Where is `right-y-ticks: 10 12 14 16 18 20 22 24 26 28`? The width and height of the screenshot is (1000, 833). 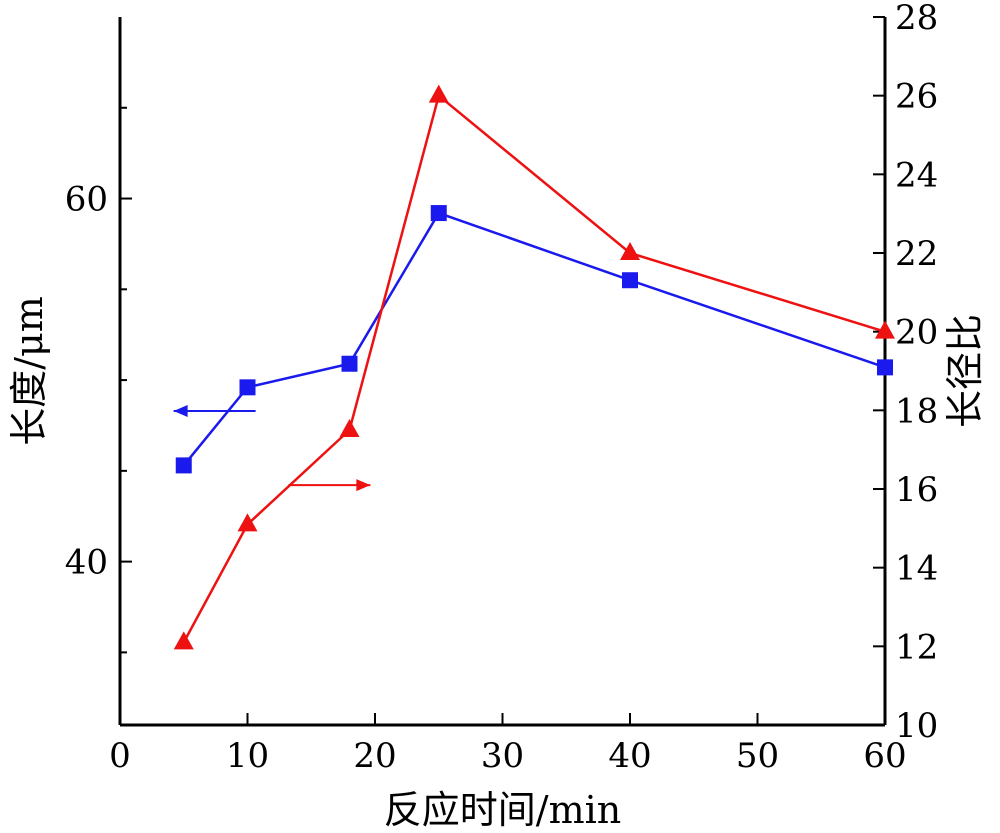
right-y-ticks: 10 12 14 16 18 20 22 24 26 28 is located at coordinates (905, 373).